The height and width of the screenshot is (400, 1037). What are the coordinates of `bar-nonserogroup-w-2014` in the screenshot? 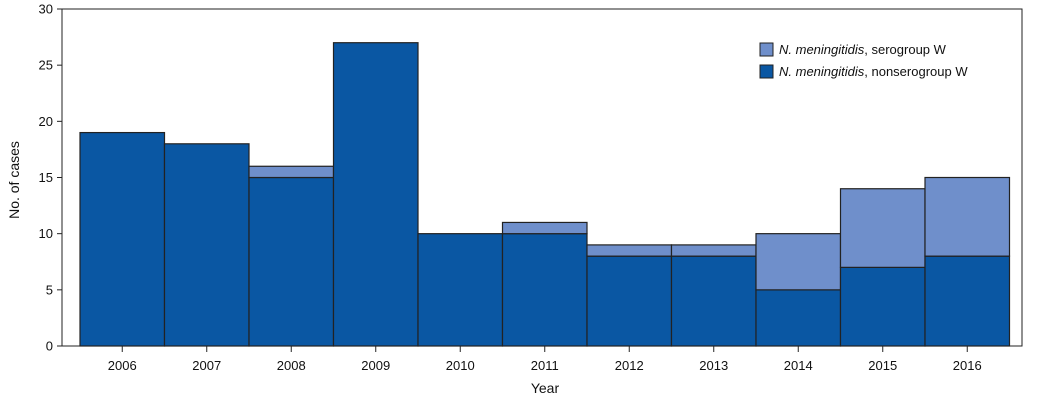 It's located at (798, 318).